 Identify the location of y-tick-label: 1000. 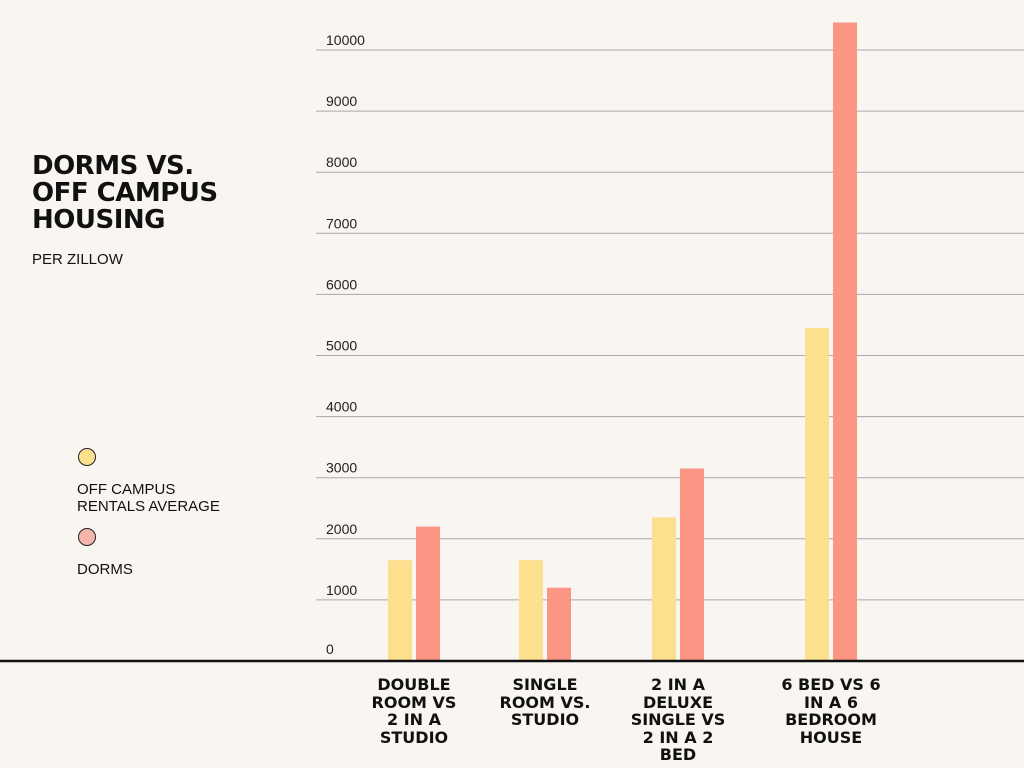
(341, 590).